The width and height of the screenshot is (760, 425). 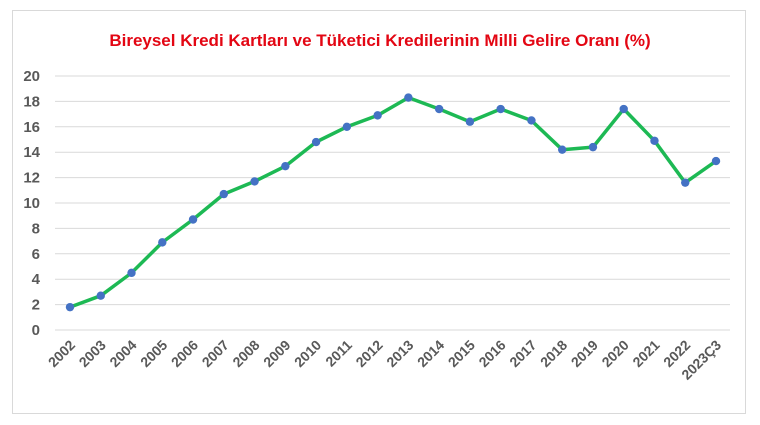 What do you see at coordinates (36, 305) in the screenshot?
I see `y-tick-label: 2` at bounding box center [36, 305].